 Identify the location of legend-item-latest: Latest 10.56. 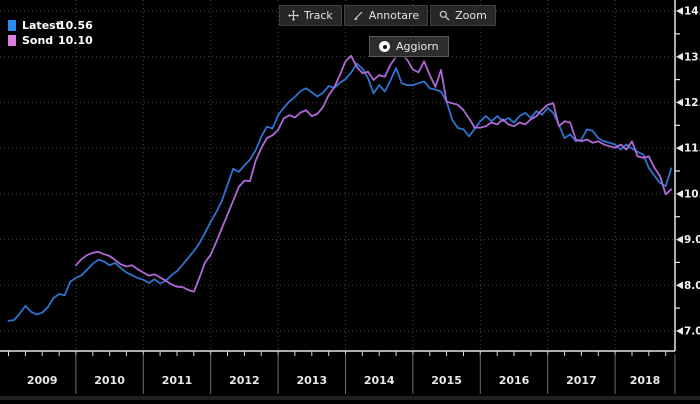
(50, 25).